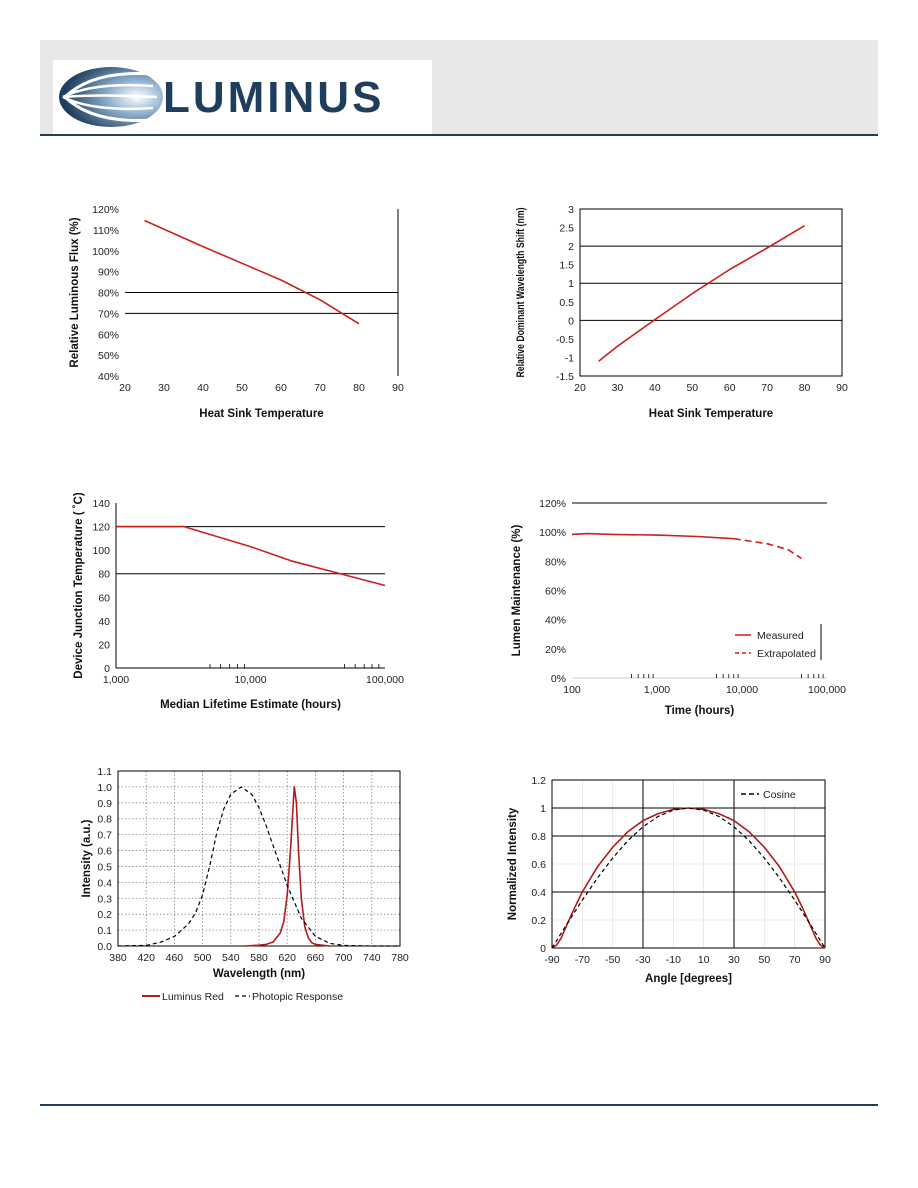 The width and height of the screenshot is (918, 1188). Describe the element at coordinates (459, 1105) in the screenshot. I see `footer-rule` at that location.